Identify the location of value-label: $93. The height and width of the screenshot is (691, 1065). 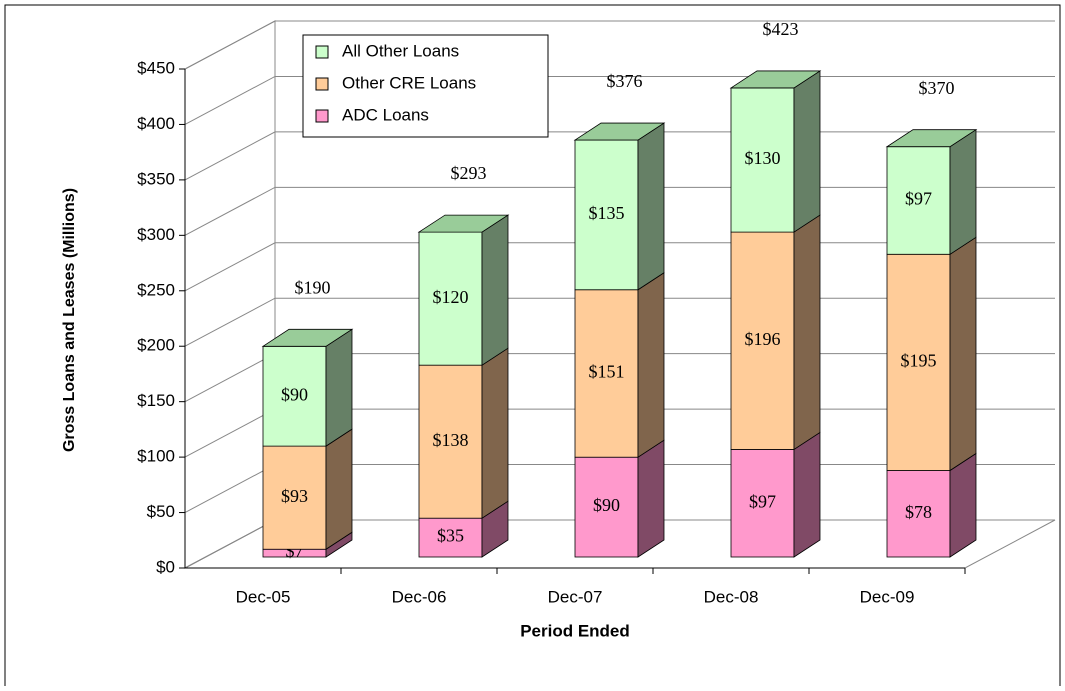
(294, 496).